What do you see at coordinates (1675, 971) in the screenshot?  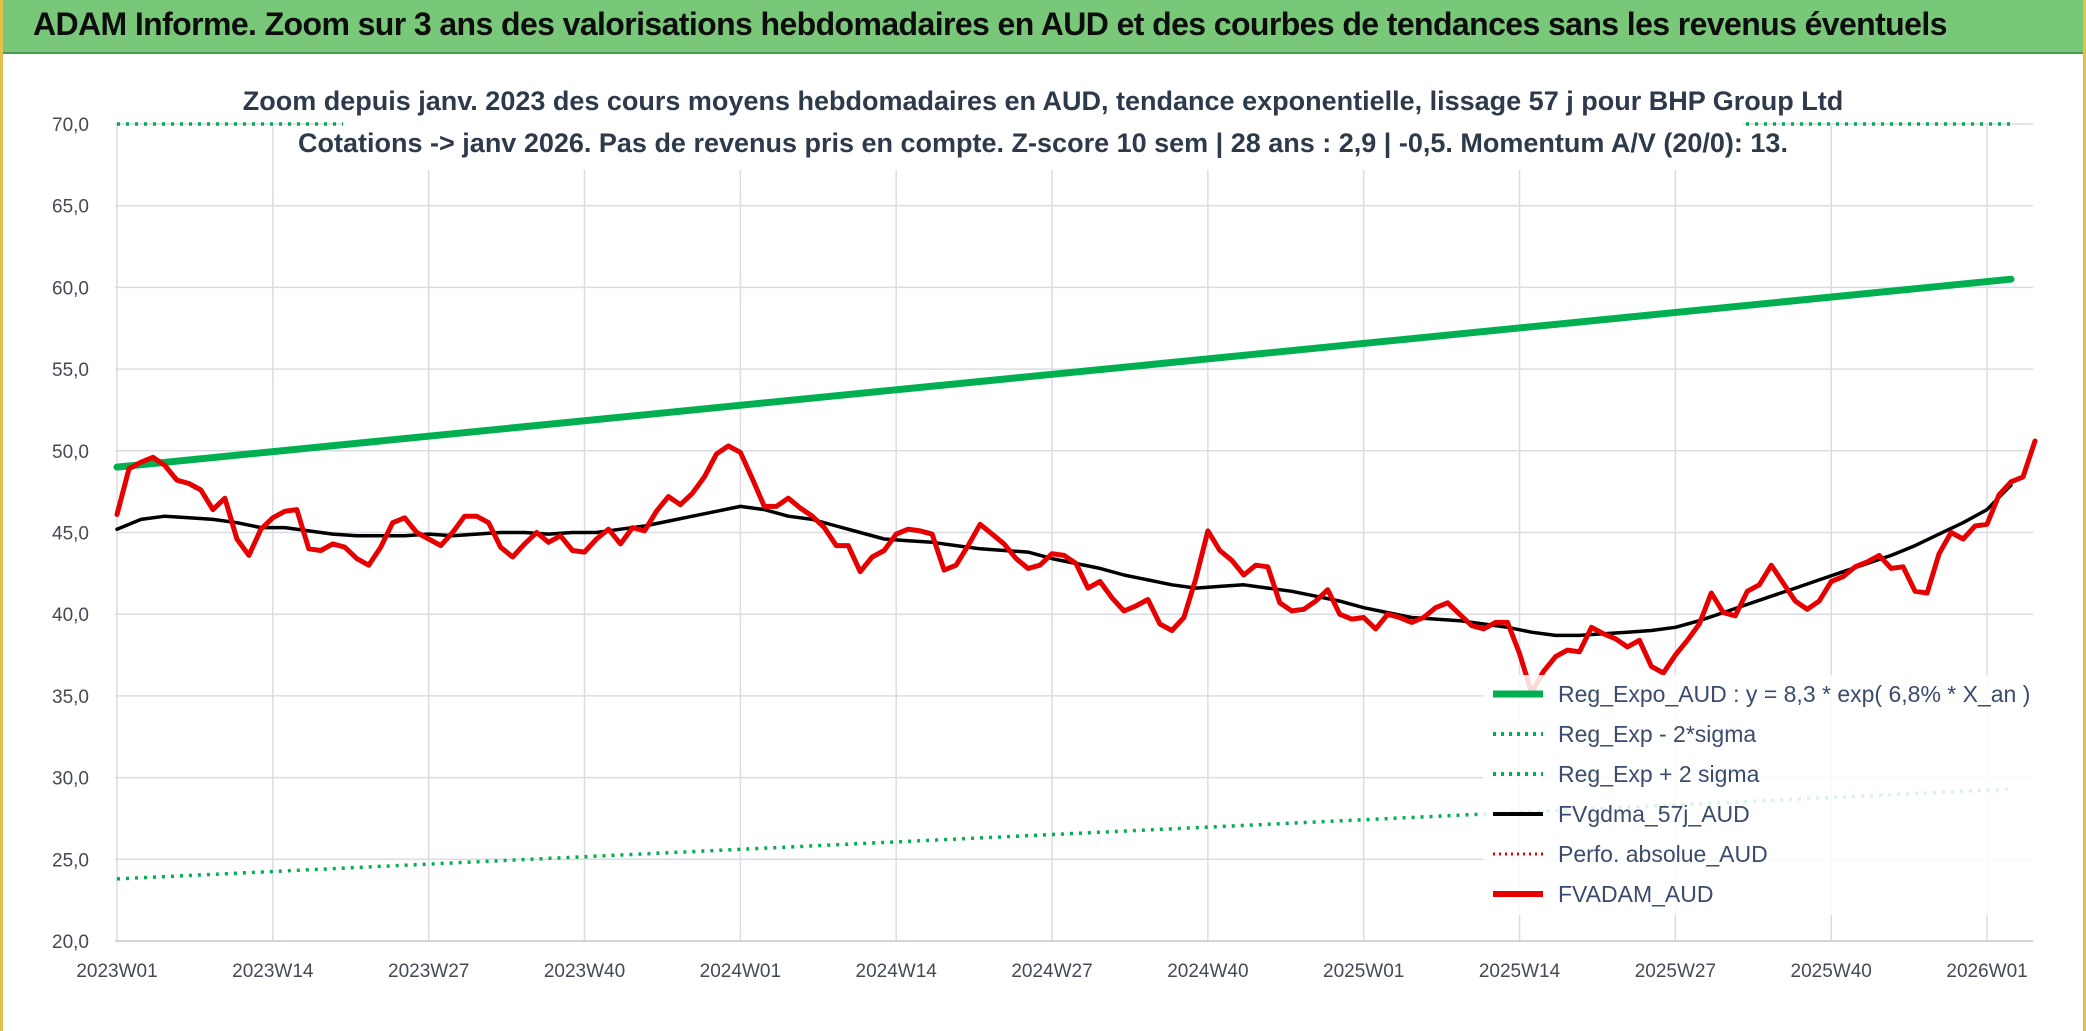 I see `x-tick-label: 2025W27` at bounding box center [1675, 971].